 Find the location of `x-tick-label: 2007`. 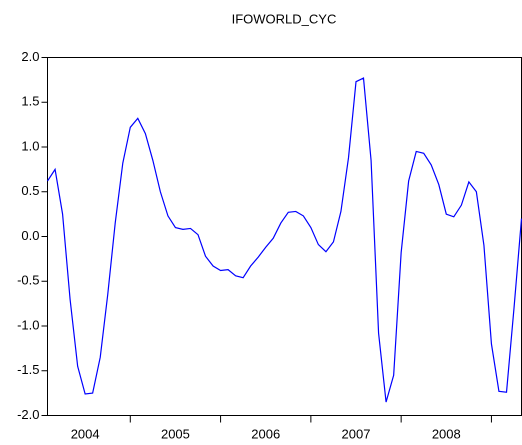

x-tick-label: 2007 is located at coordinates (356, 433).